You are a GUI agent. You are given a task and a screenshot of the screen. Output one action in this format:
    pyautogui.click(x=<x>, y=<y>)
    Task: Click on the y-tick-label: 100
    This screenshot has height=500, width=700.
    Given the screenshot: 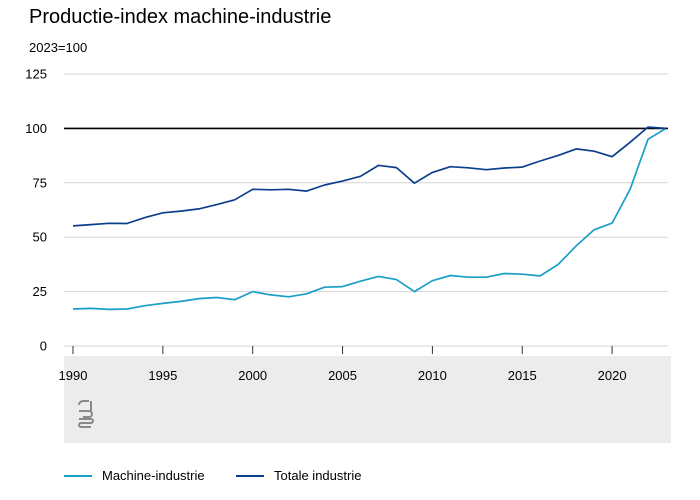 What is the action you would take?
    pyautogui.click(x=36, y=128)
    